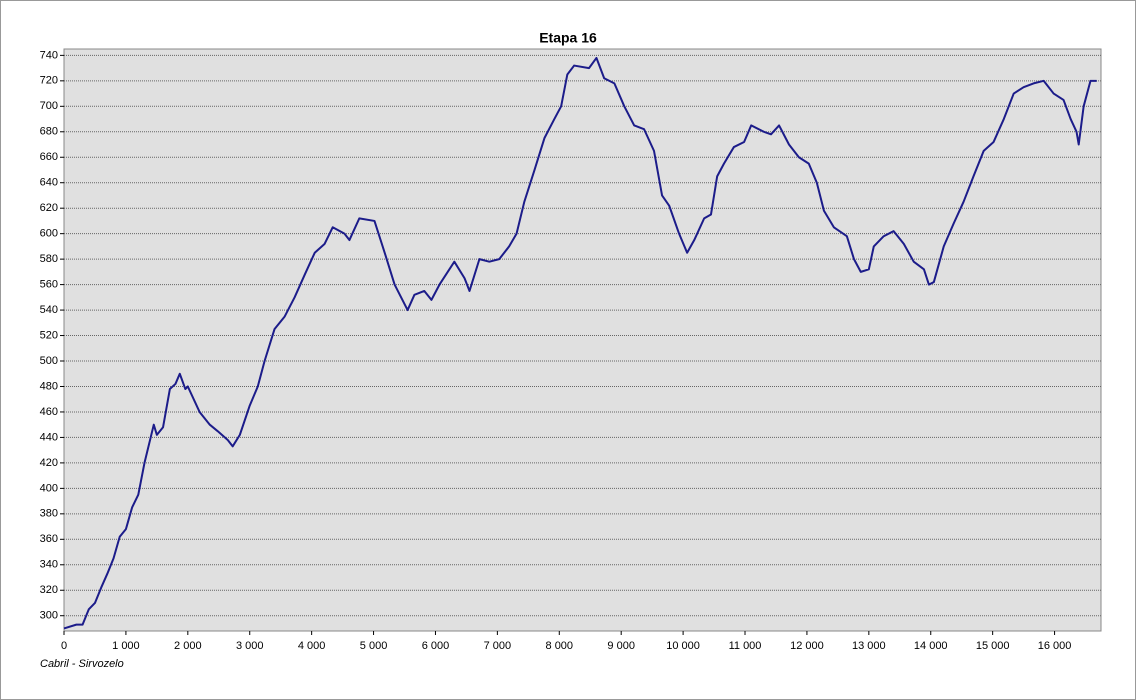  Describe the element at coordinates (931, 646) in the screenshot. I see `x-tick-label: 14 000` at that location.